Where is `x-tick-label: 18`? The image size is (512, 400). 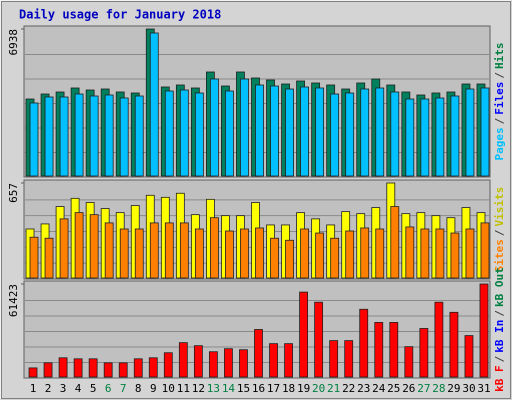 x-tick-label: 18 is located at coordinates (288, 388).